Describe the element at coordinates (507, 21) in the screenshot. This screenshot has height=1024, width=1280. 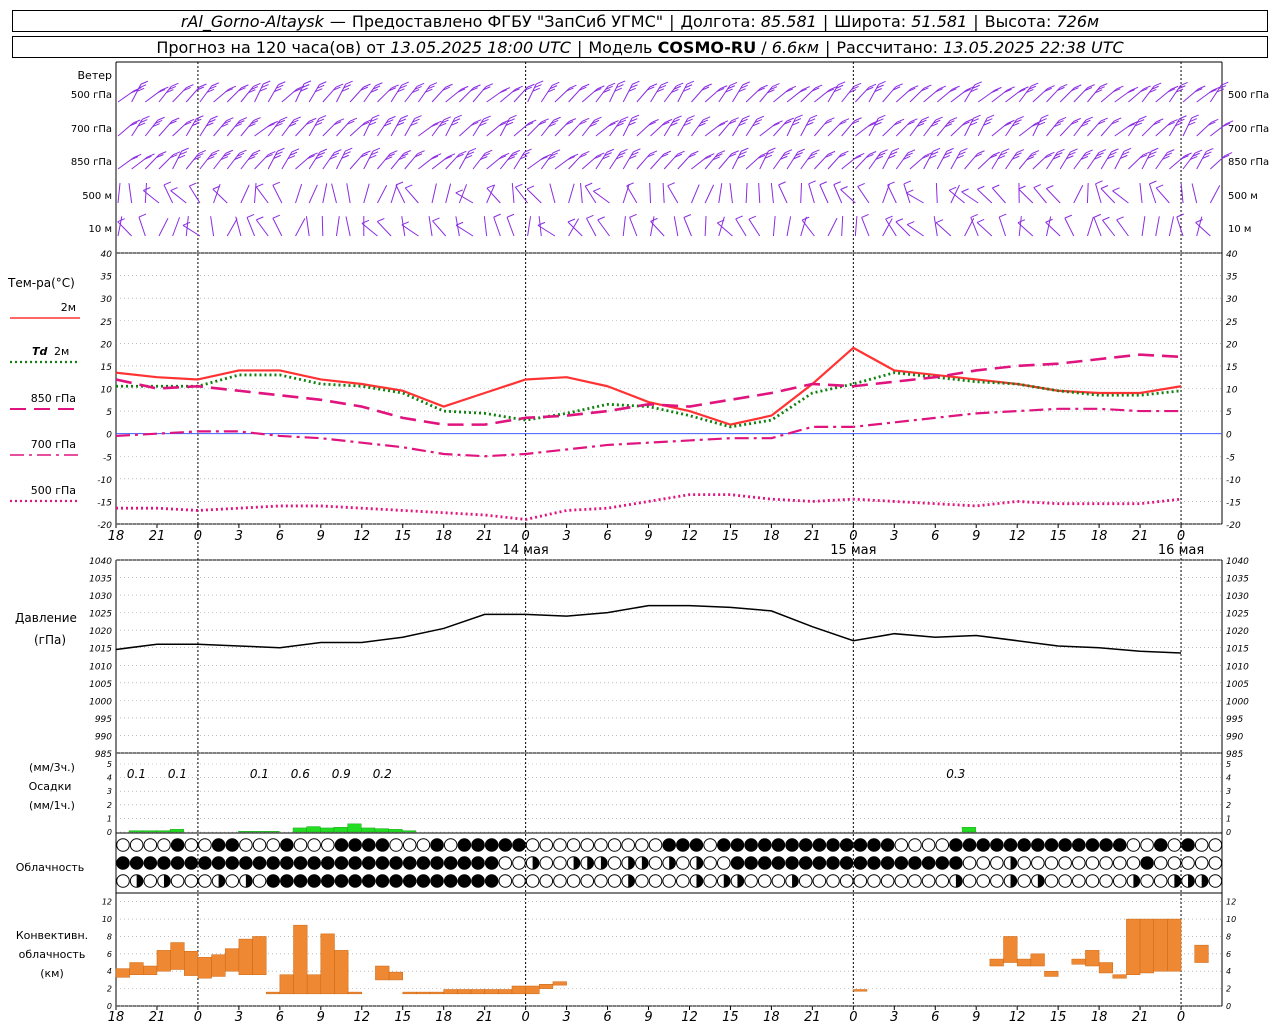
I see `provider: Предоставлено ФГБУ "ЗапСиб УГМС"` at that location.